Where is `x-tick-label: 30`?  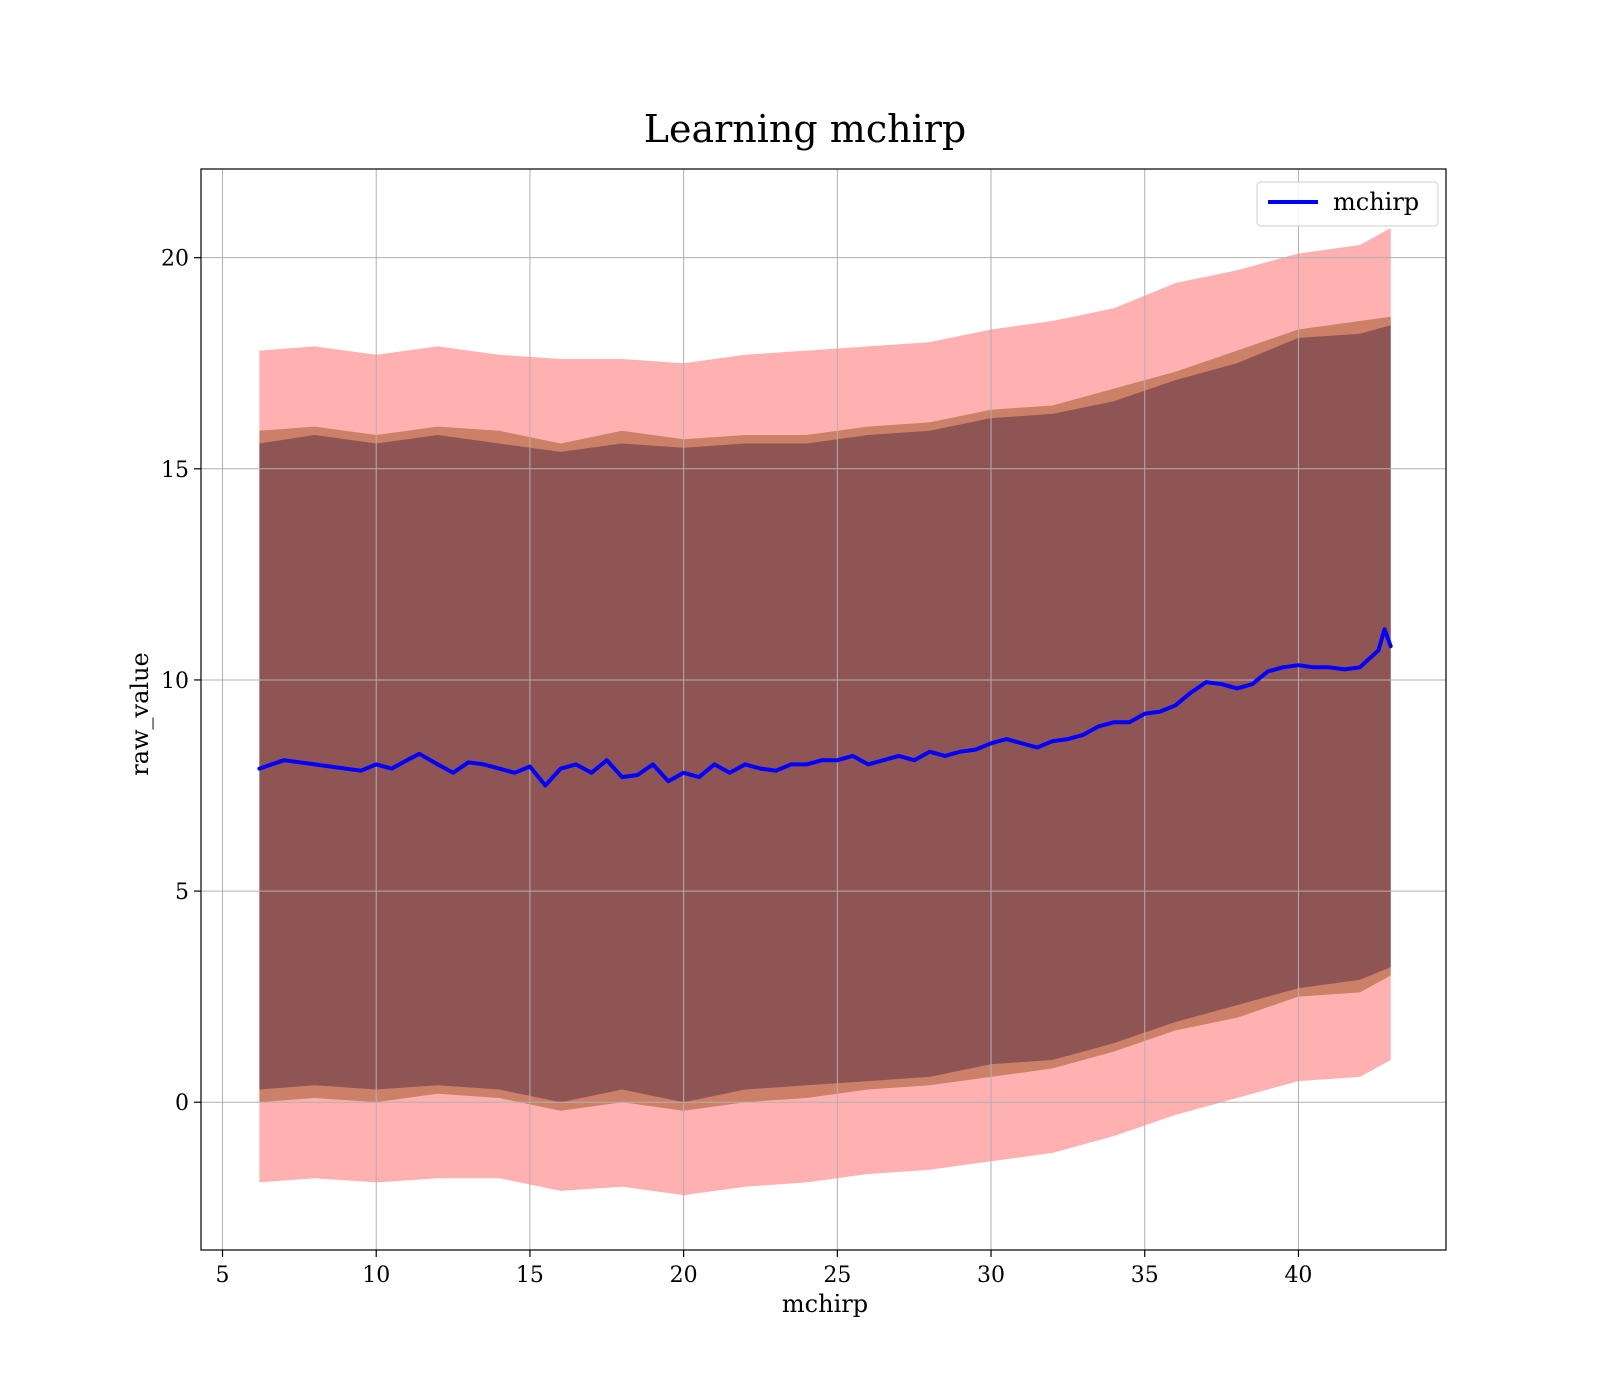 x-tick-label: 30 is located at coordinates (991, 1275).